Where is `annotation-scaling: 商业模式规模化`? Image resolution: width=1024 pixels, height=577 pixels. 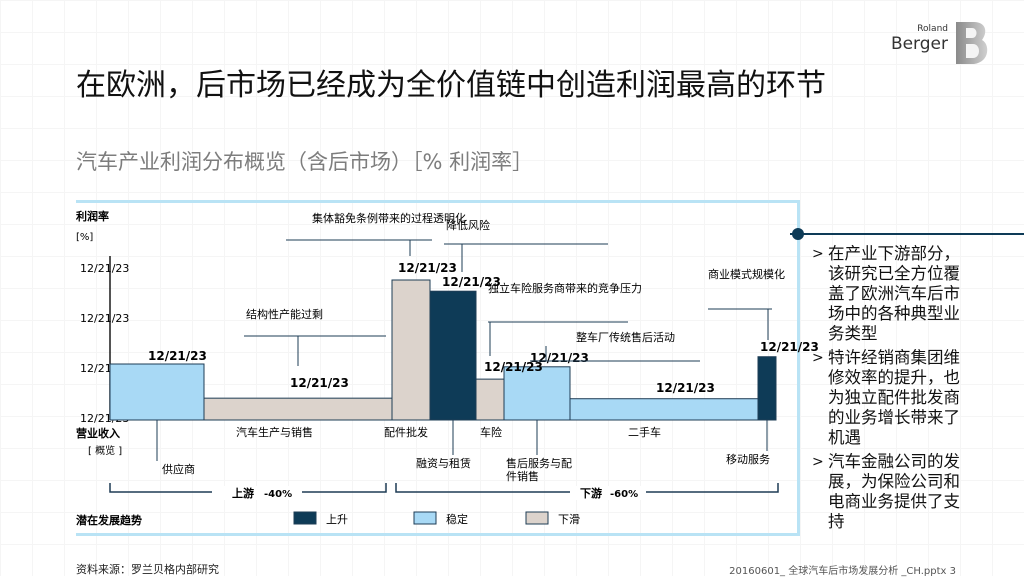
annotation-scaling: 商业模式规模化 is located at coordinates (746, 274).